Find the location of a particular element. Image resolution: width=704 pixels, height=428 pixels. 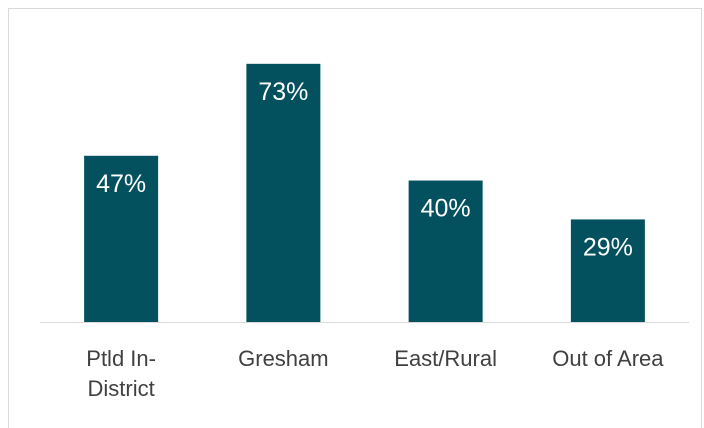

x-tick-label-3: Out of Area is located at coordinates (608, 358).